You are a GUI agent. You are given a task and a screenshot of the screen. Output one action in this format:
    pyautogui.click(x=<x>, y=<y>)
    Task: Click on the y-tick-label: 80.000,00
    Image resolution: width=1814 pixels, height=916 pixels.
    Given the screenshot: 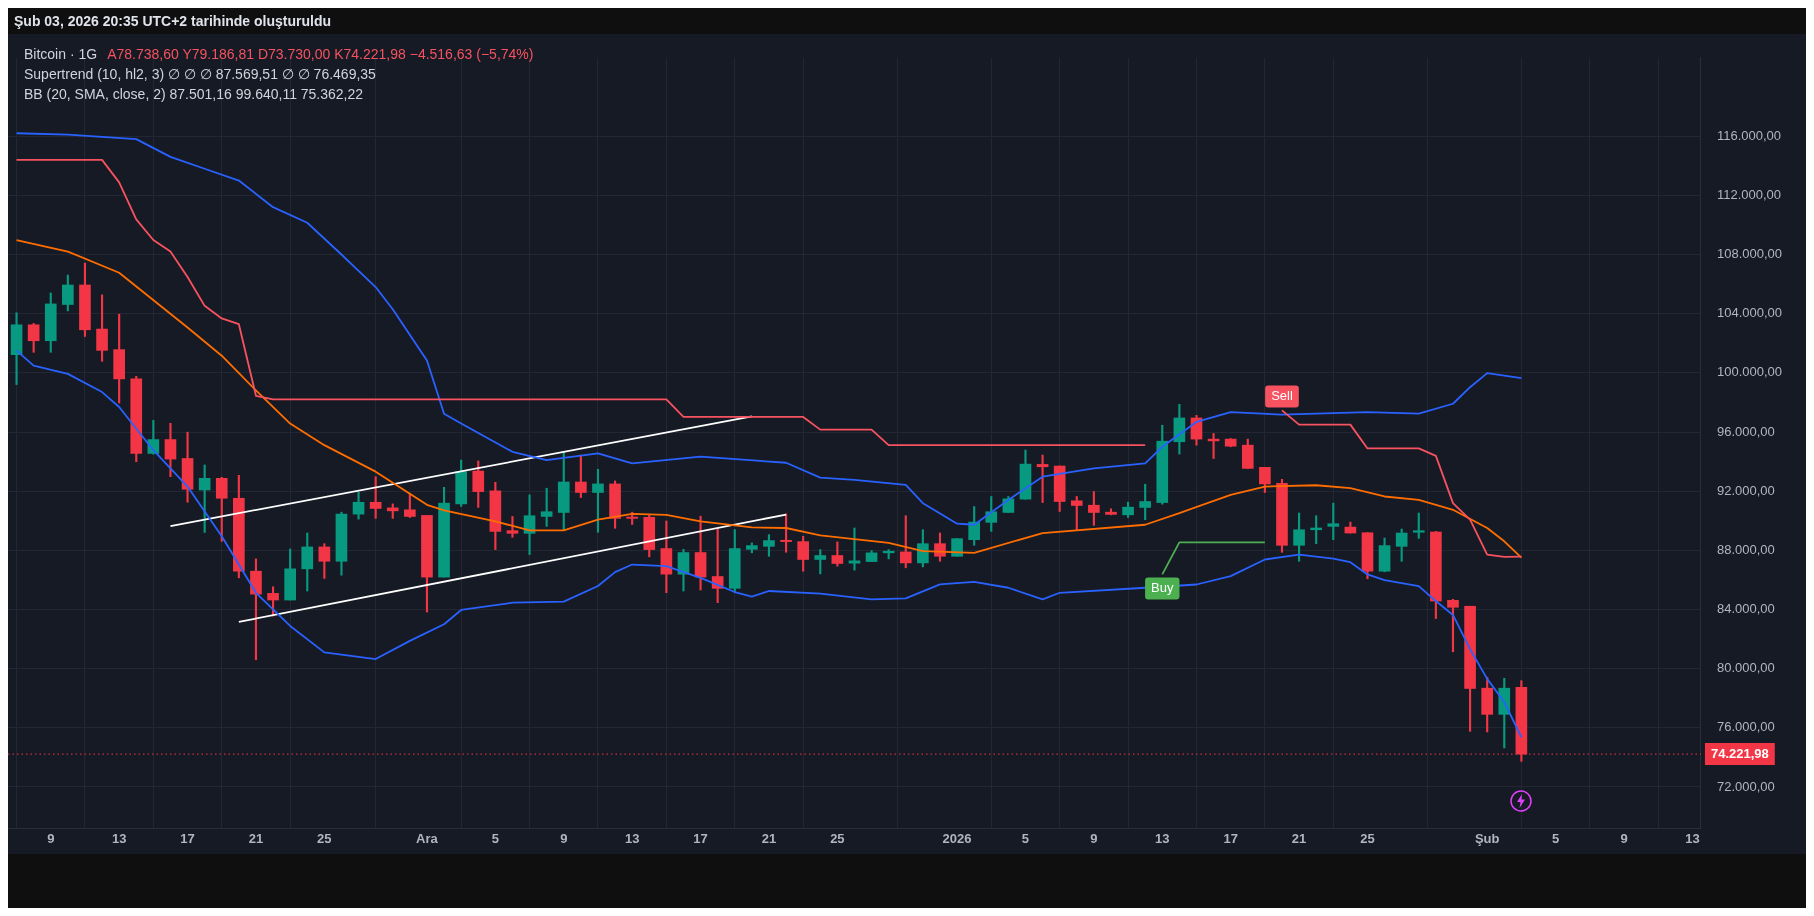 What is the action you would take?
    pyautogui.click(x=1745, y=668)
    